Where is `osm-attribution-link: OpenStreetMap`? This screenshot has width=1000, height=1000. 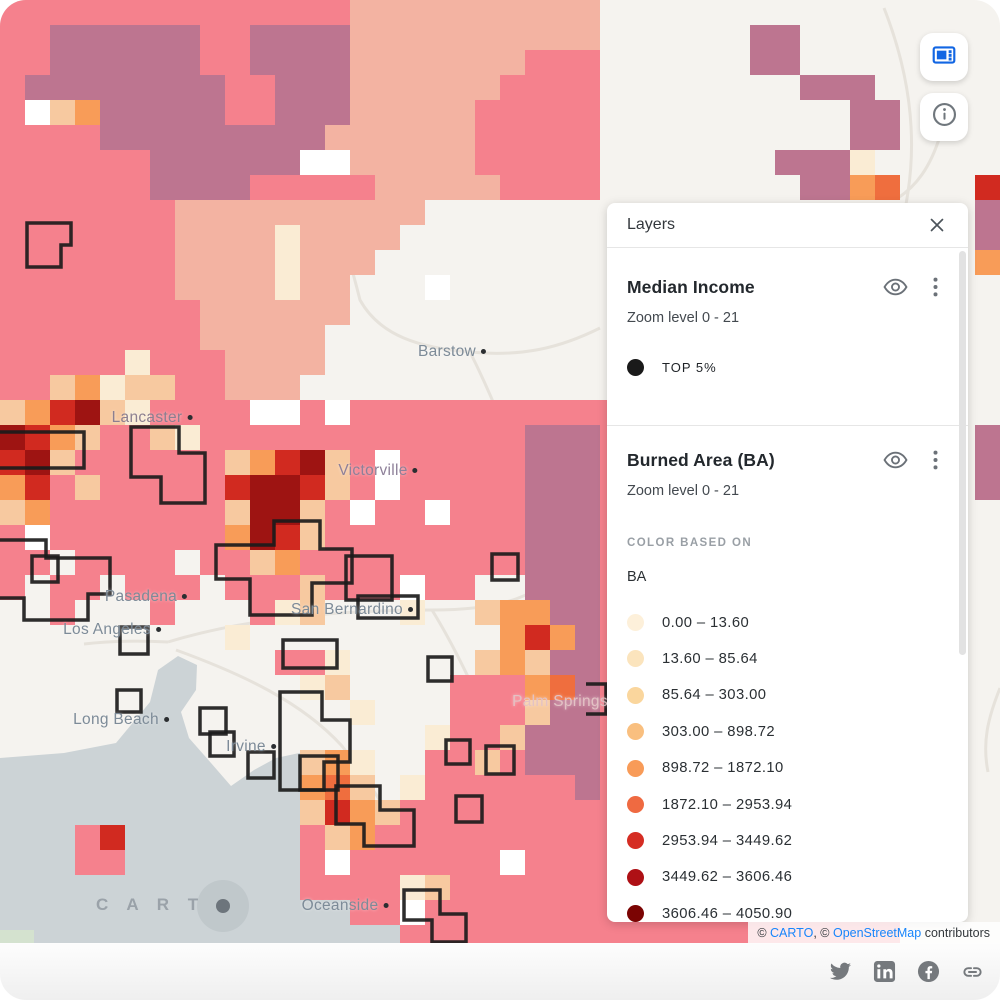 osm-attribution-link: OpenStreetMap is located at coordinates (877, 932).